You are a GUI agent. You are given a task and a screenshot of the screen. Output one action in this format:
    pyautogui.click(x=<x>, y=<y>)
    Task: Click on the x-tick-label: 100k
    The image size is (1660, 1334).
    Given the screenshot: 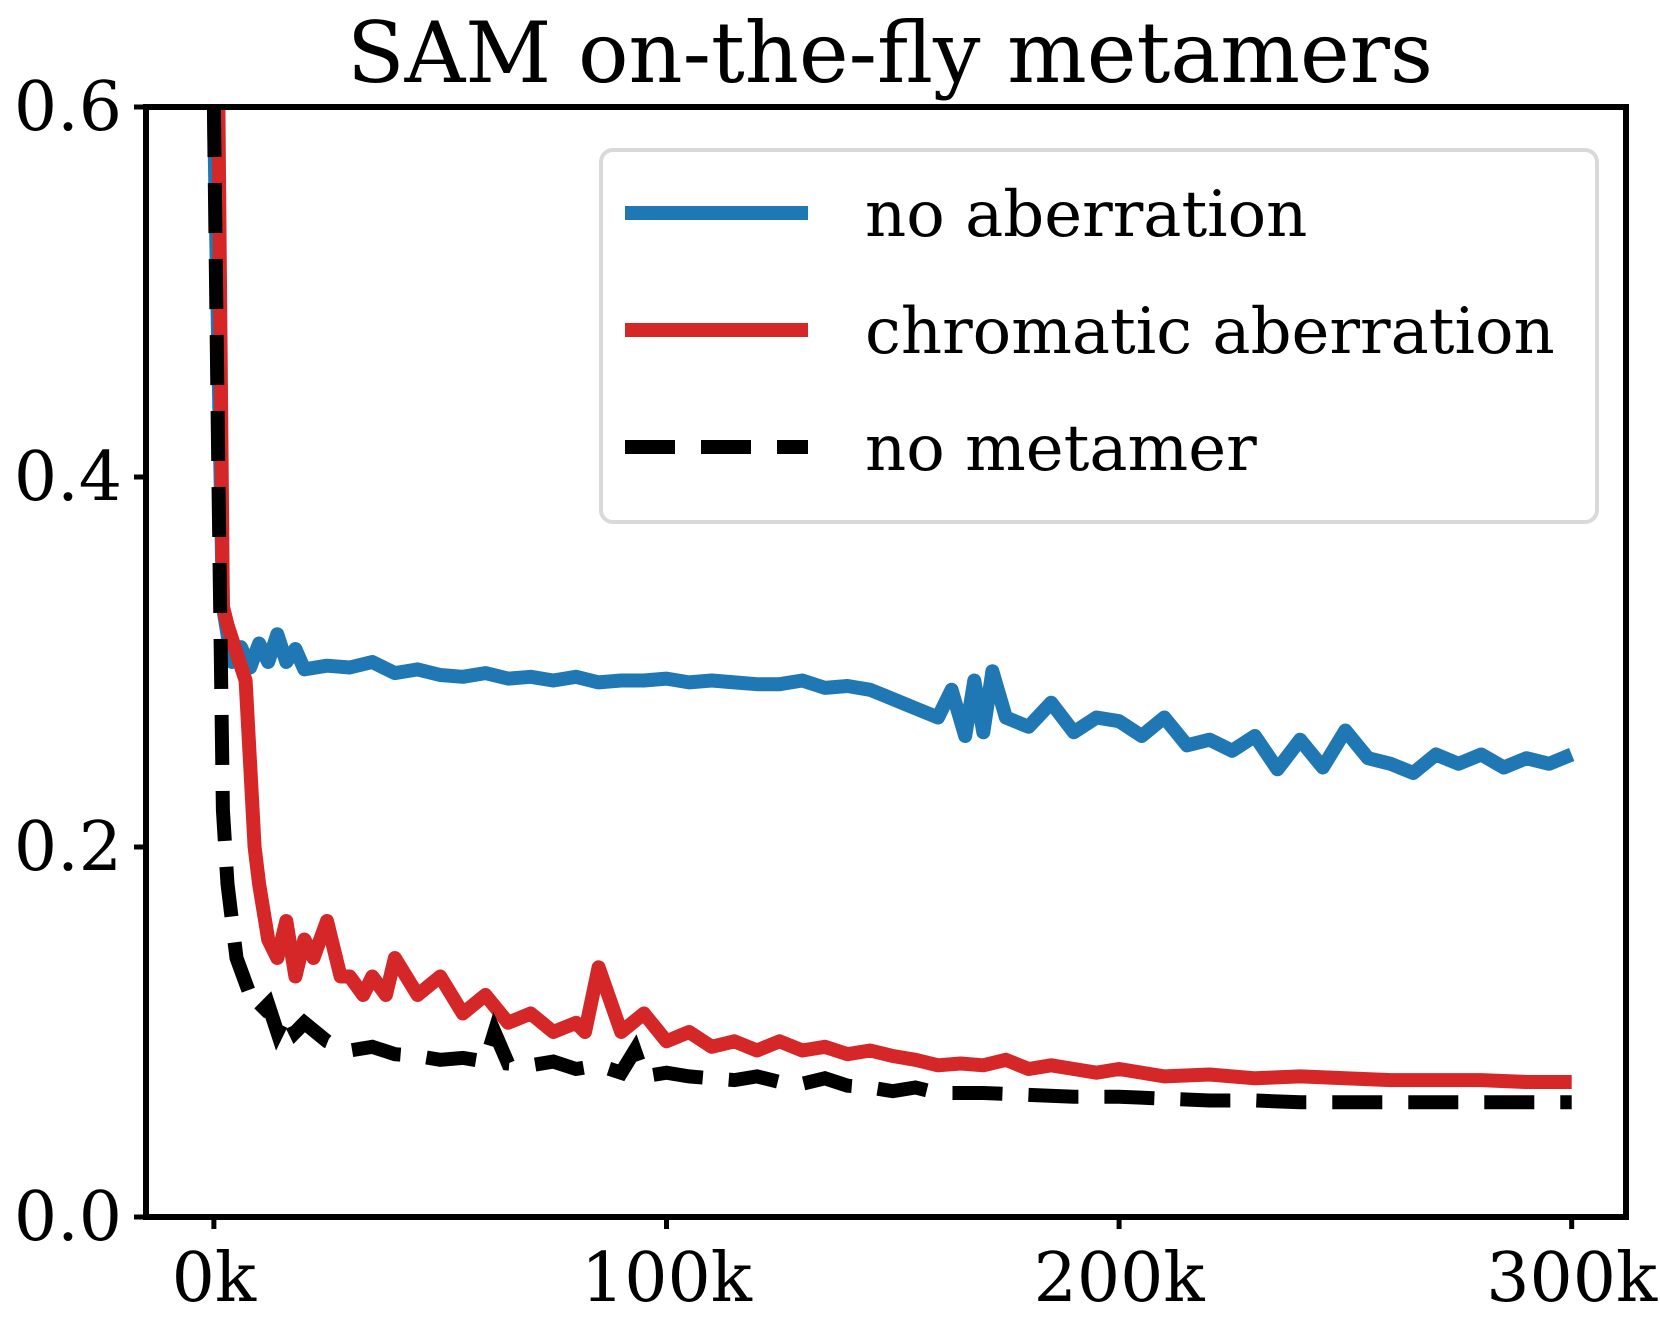 What is the action you would take?
    pyautogui.click(x=667, y=1278)
    